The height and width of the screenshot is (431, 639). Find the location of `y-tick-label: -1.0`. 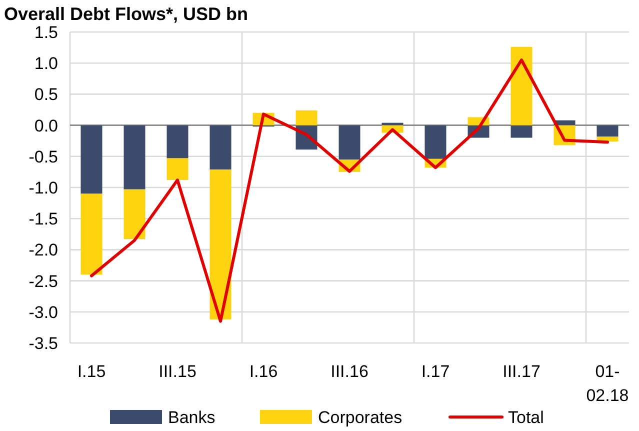

y-tick-label: -1.0 is located at coordinates (43, 188).